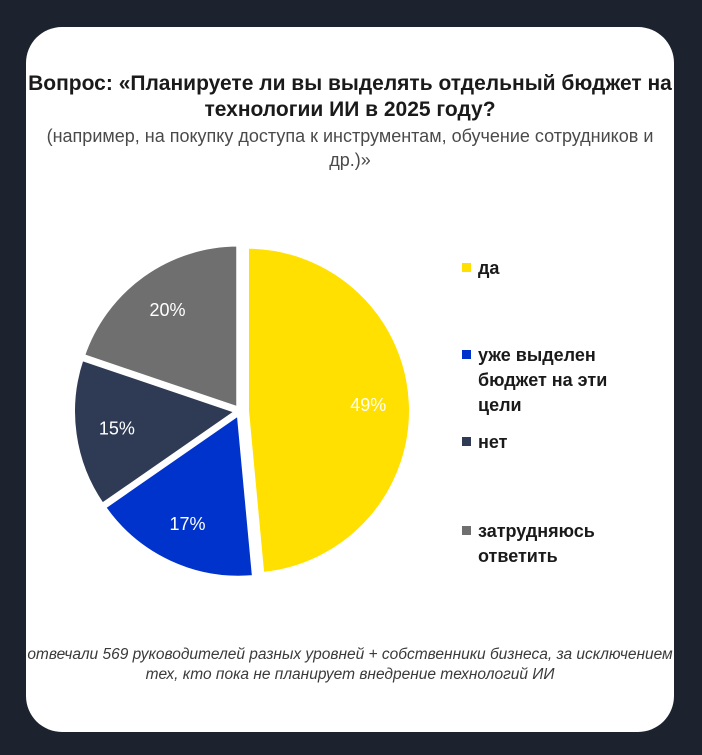 Image resolution: width=702 pixels, height=755 pixels. I want to click on pie-slice-budget-allocated, so click(179, 495).